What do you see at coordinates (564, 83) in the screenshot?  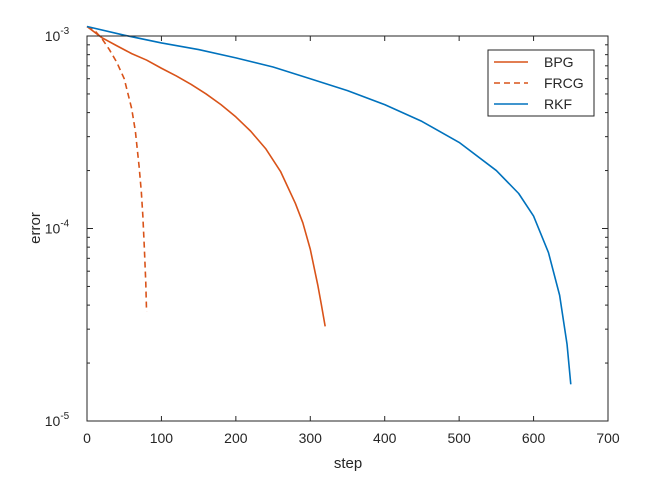 I see `legend-label-frcg: FRCG` at bounding box center [564, 83].